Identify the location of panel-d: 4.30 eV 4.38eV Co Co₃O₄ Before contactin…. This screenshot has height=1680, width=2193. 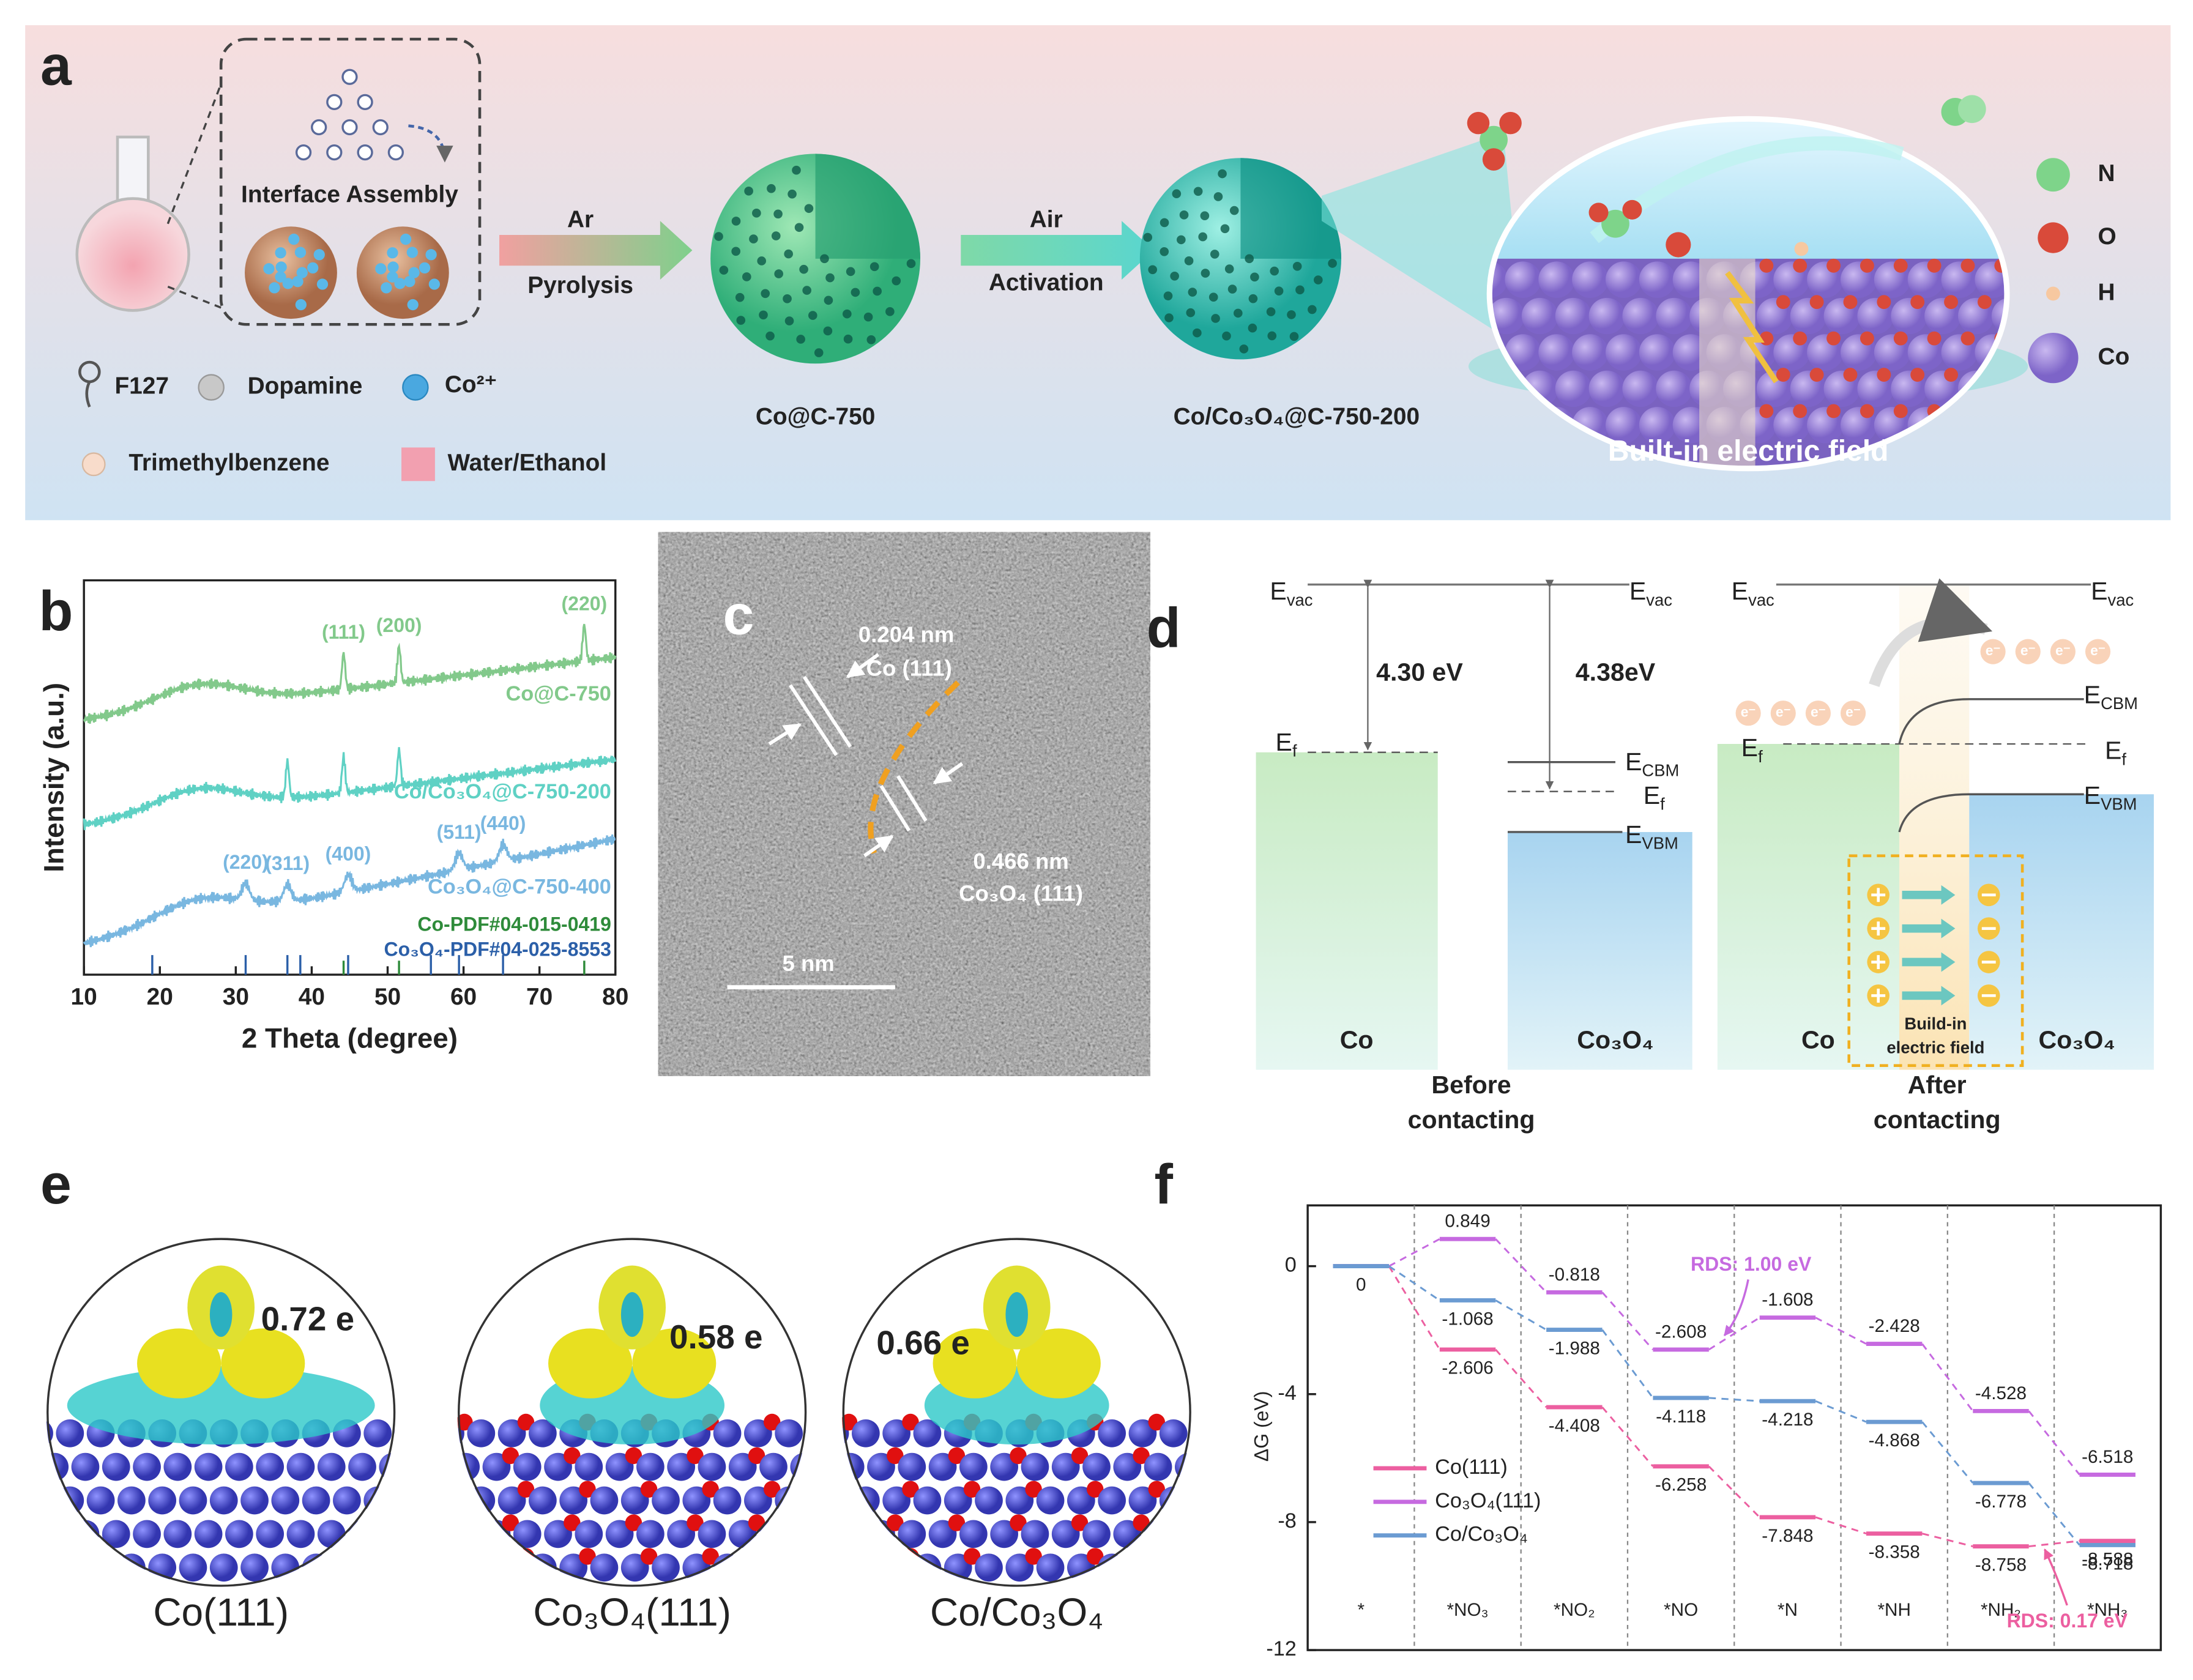
(1705, 855).